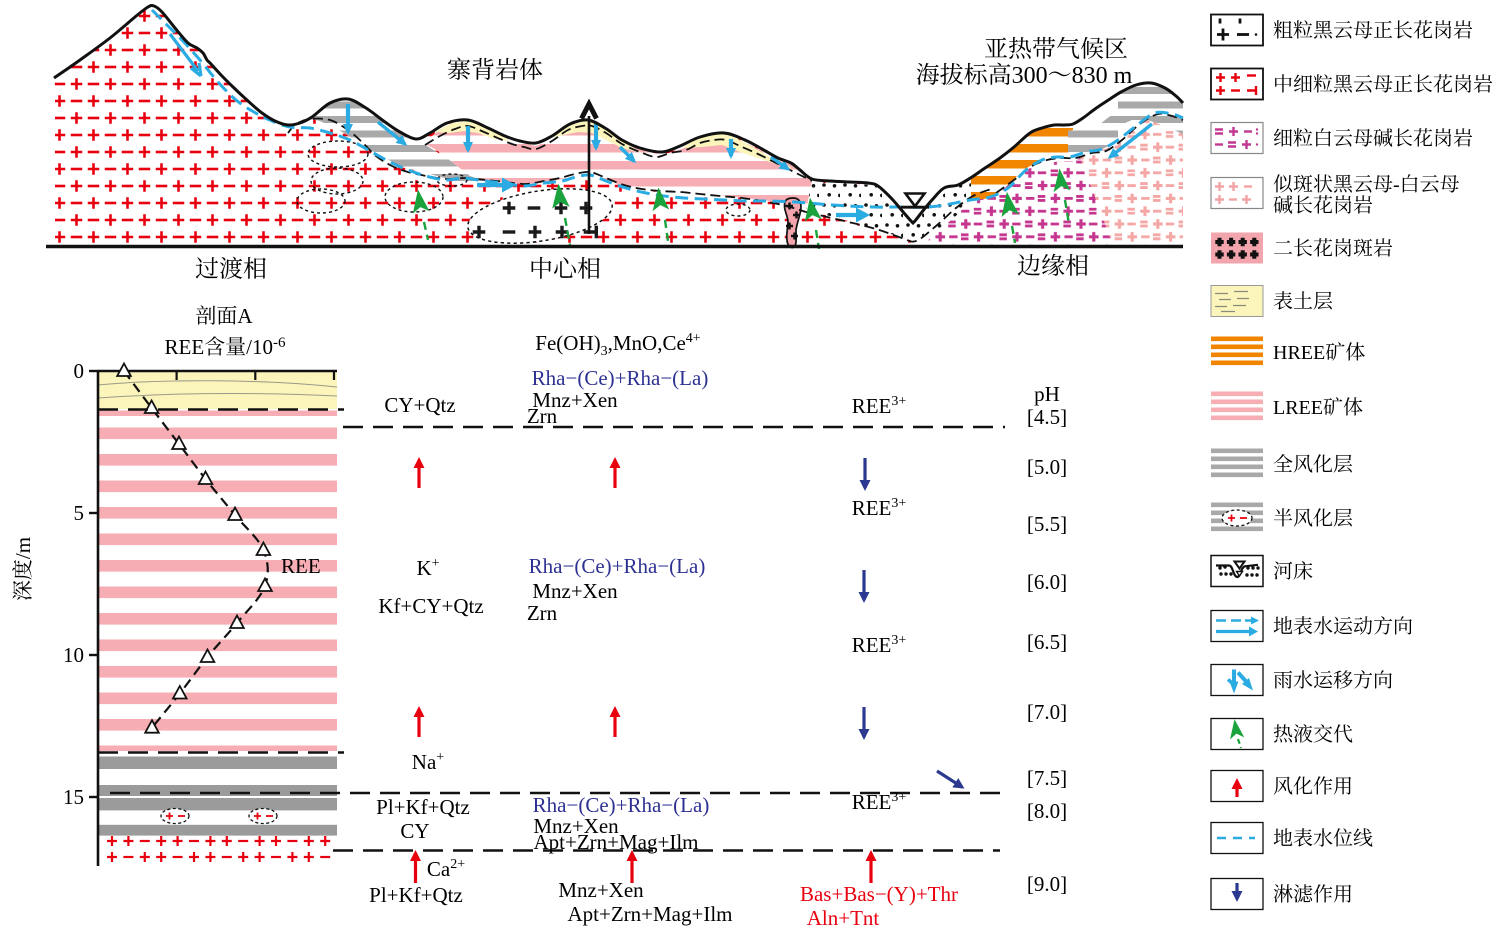 This screenshot has height=937, width=1500. What do you see at coordinates (301, 566) in the screenshot?
I see `svg-text: REE` at bounding box center [301, 566].